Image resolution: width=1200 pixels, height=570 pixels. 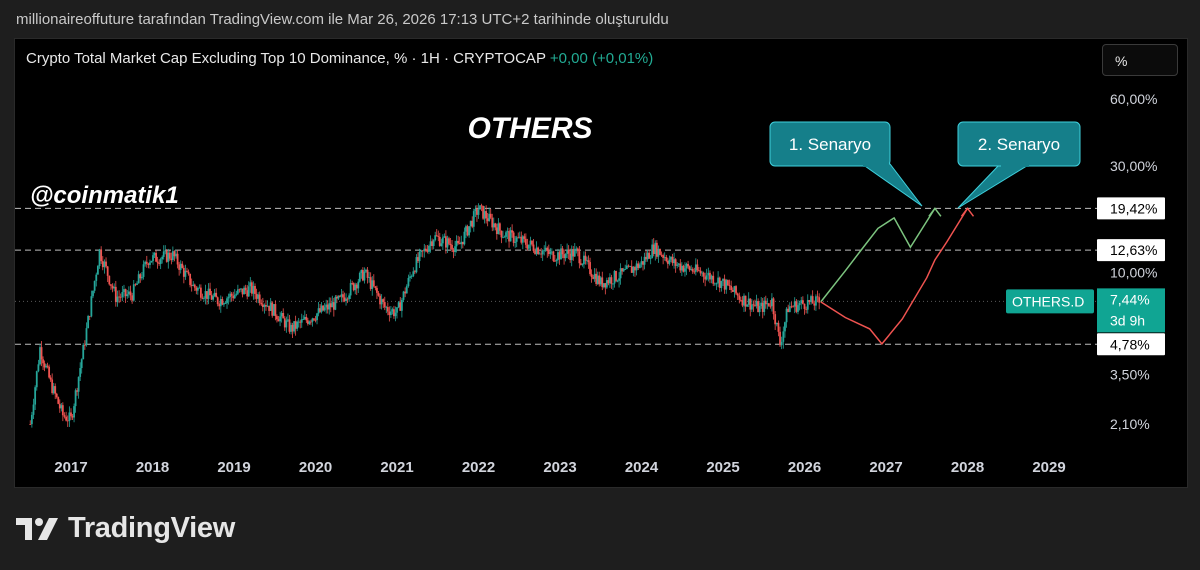 I want to click on percent-scale-button: %, so click(x=1140, y=60).